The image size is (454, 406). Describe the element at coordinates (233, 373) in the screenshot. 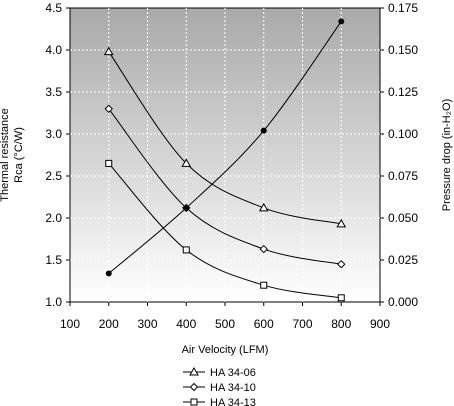

I see `legend-label: HA 34-06` at that location.